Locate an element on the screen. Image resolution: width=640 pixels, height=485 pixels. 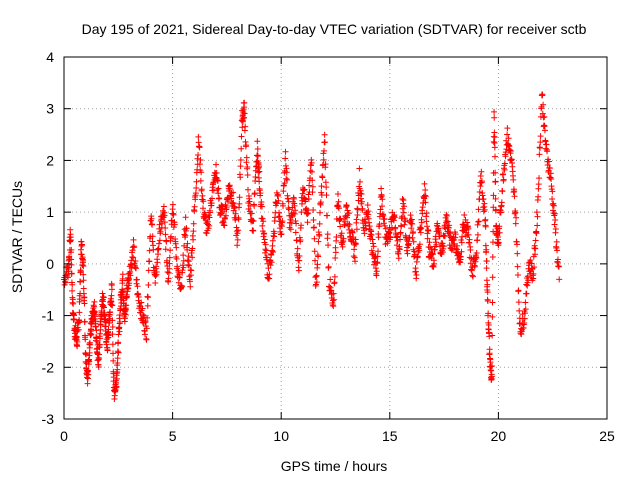
y-tick-label: 1 is located at coordinates (50, 212).